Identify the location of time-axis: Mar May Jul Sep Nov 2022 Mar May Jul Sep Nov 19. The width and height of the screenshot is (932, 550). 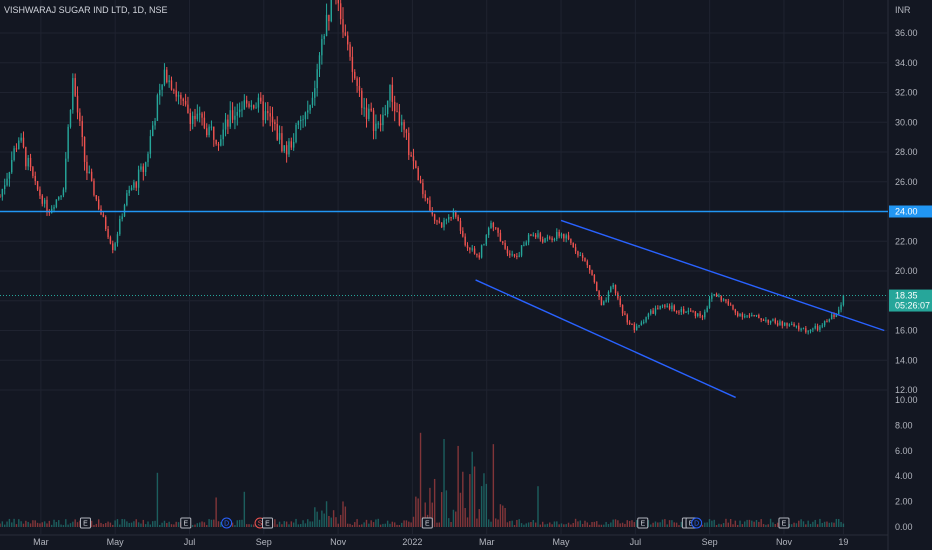
(440, 542).